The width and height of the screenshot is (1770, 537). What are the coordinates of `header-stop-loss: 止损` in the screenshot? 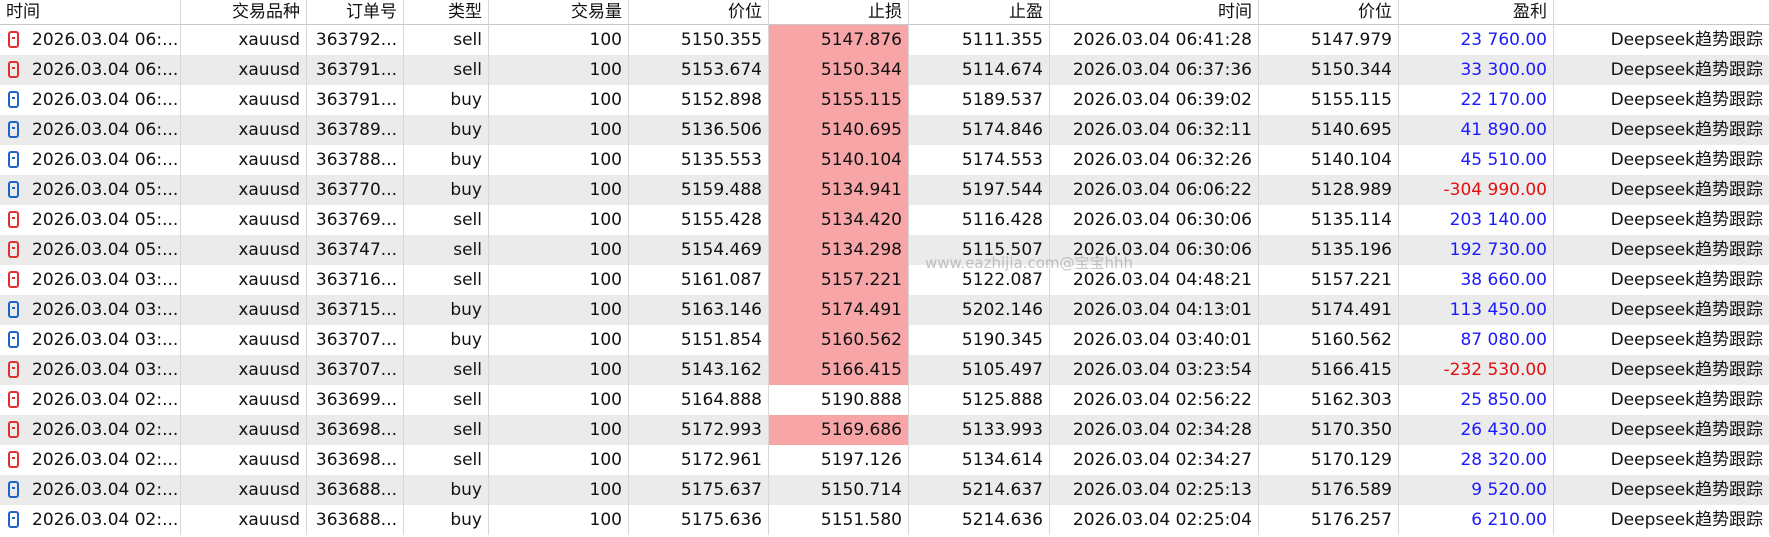 It's located at (839, 12).